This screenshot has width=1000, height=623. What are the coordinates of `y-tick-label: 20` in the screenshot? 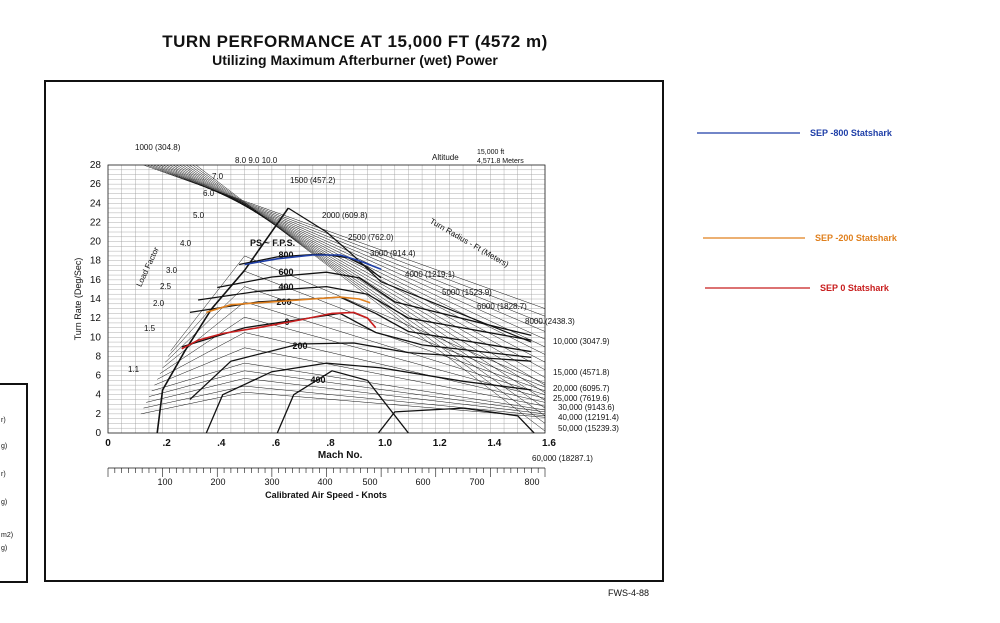 It's located at (96, 242).